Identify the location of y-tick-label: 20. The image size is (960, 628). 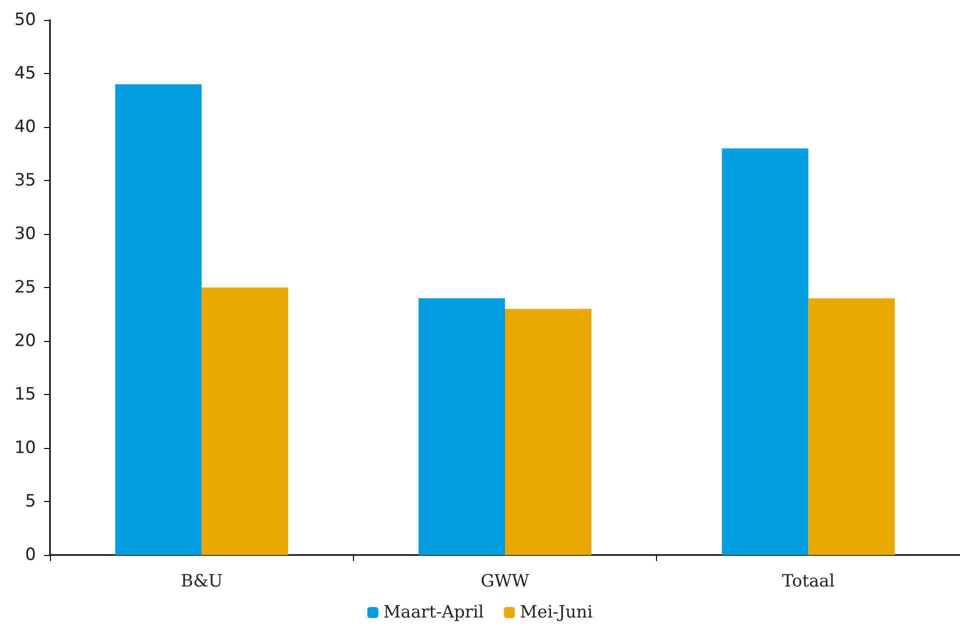
(25, 341).